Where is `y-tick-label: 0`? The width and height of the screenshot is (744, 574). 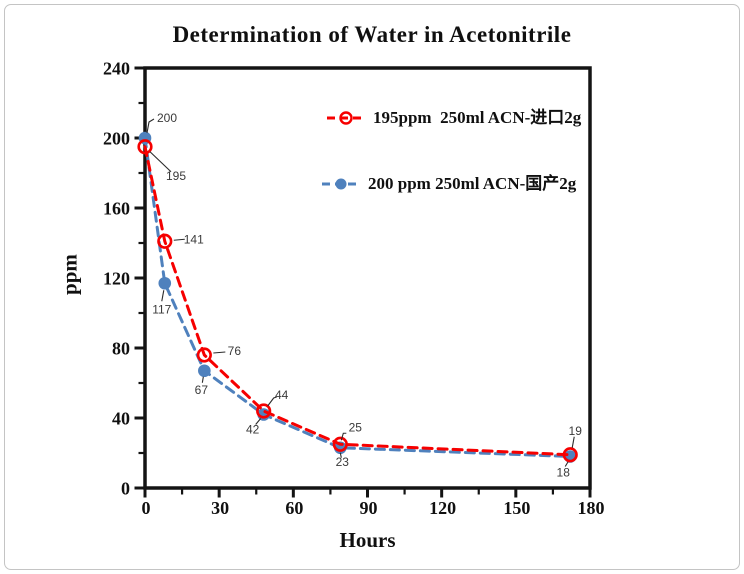
y-tick-label: 0 is located at coordinates (125, 489).